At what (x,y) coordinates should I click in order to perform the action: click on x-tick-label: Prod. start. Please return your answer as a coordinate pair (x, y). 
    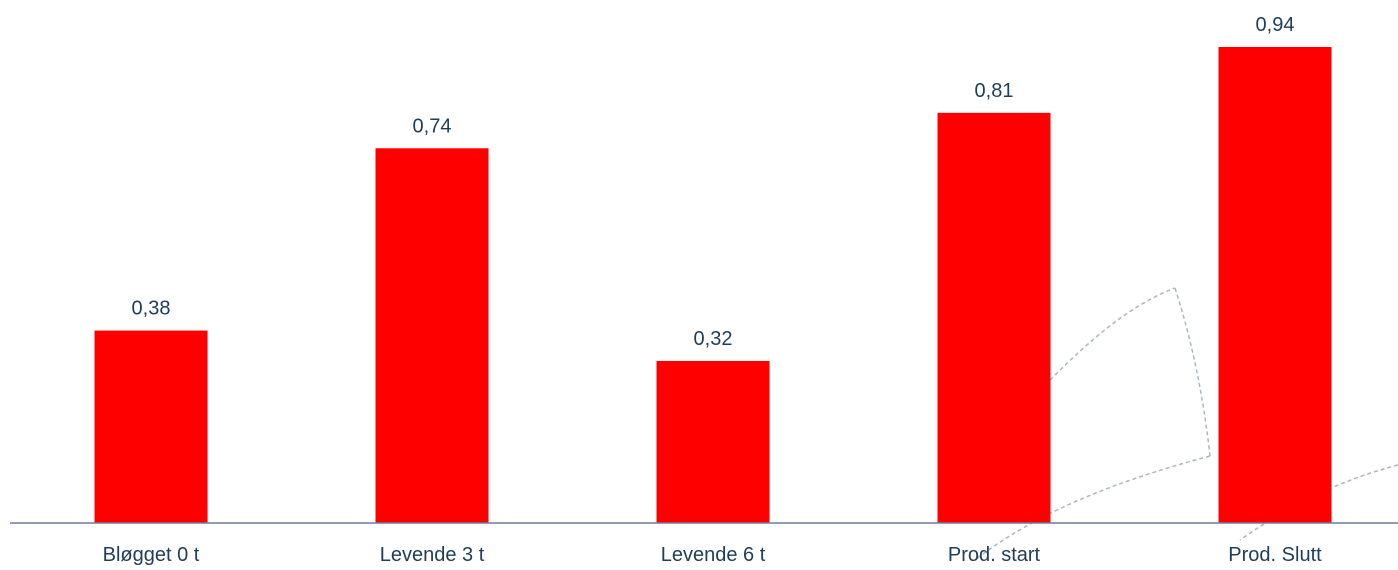
    Looking at the image, I should click on (994, 555).